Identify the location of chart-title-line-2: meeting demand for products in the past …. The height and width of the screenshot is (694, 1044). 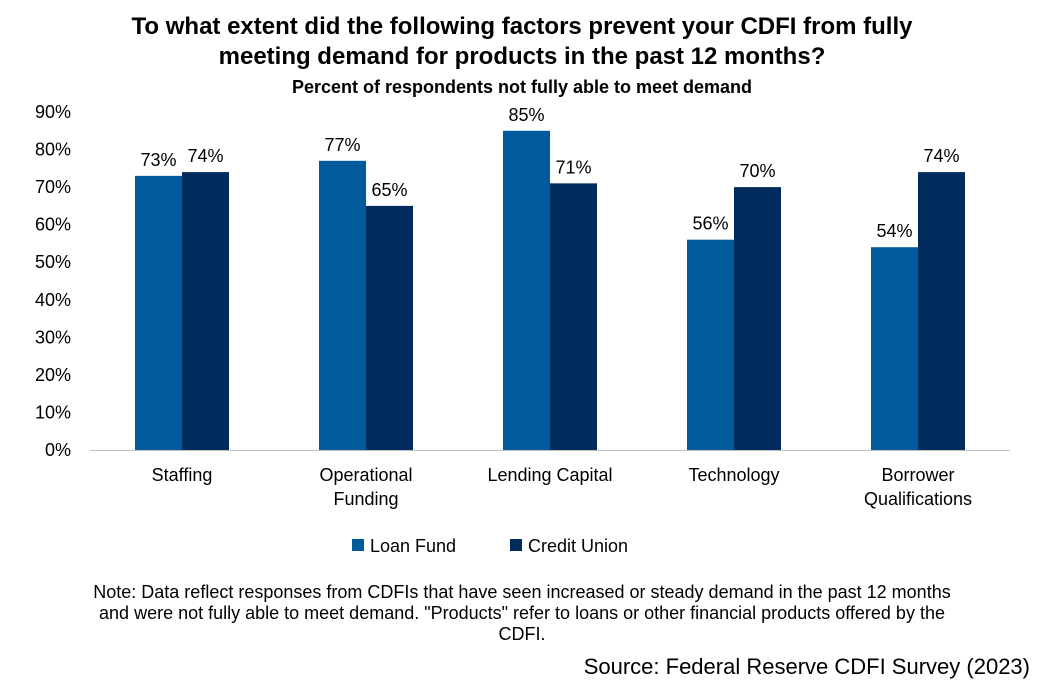
(522, 56).